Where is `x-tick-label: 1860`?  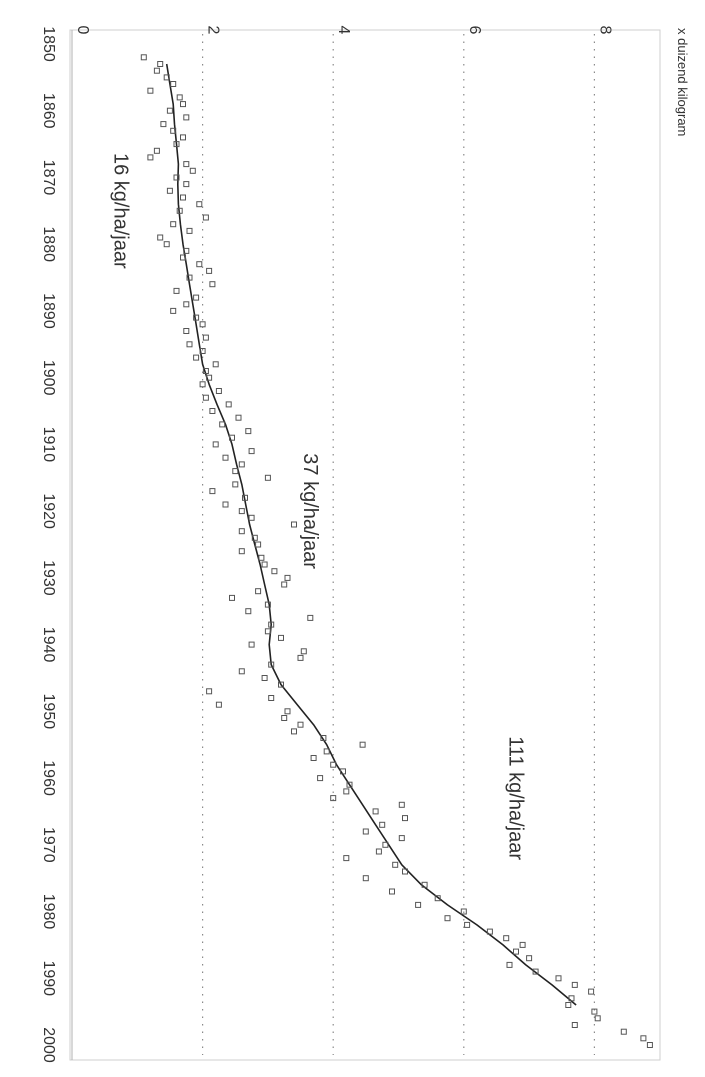
x-tick-label: 1860 is located at coordinates (48, 111).